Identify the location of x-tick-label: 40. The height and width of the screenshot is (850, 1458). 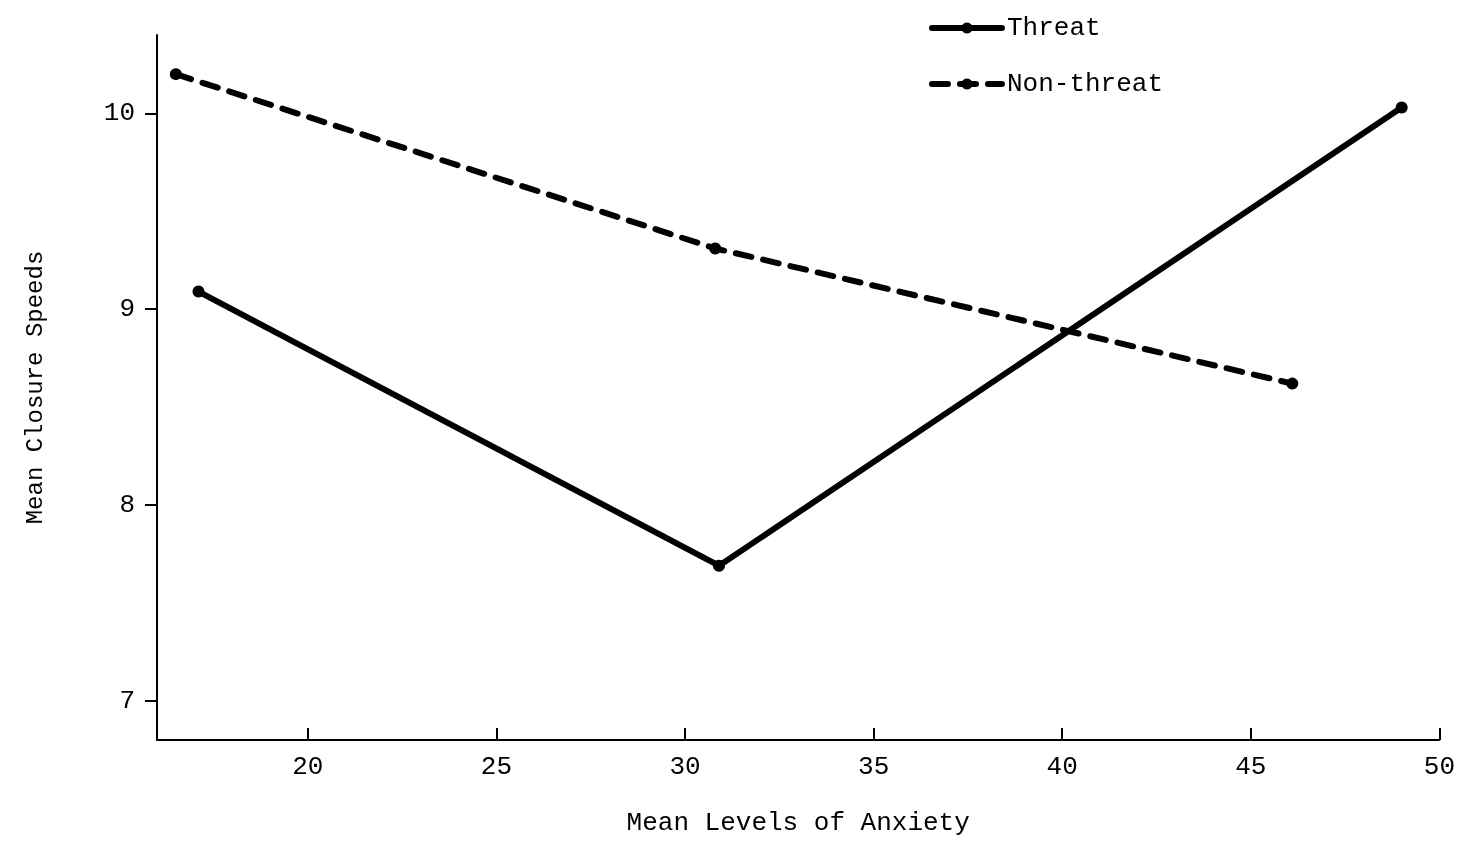
(1062, 767).